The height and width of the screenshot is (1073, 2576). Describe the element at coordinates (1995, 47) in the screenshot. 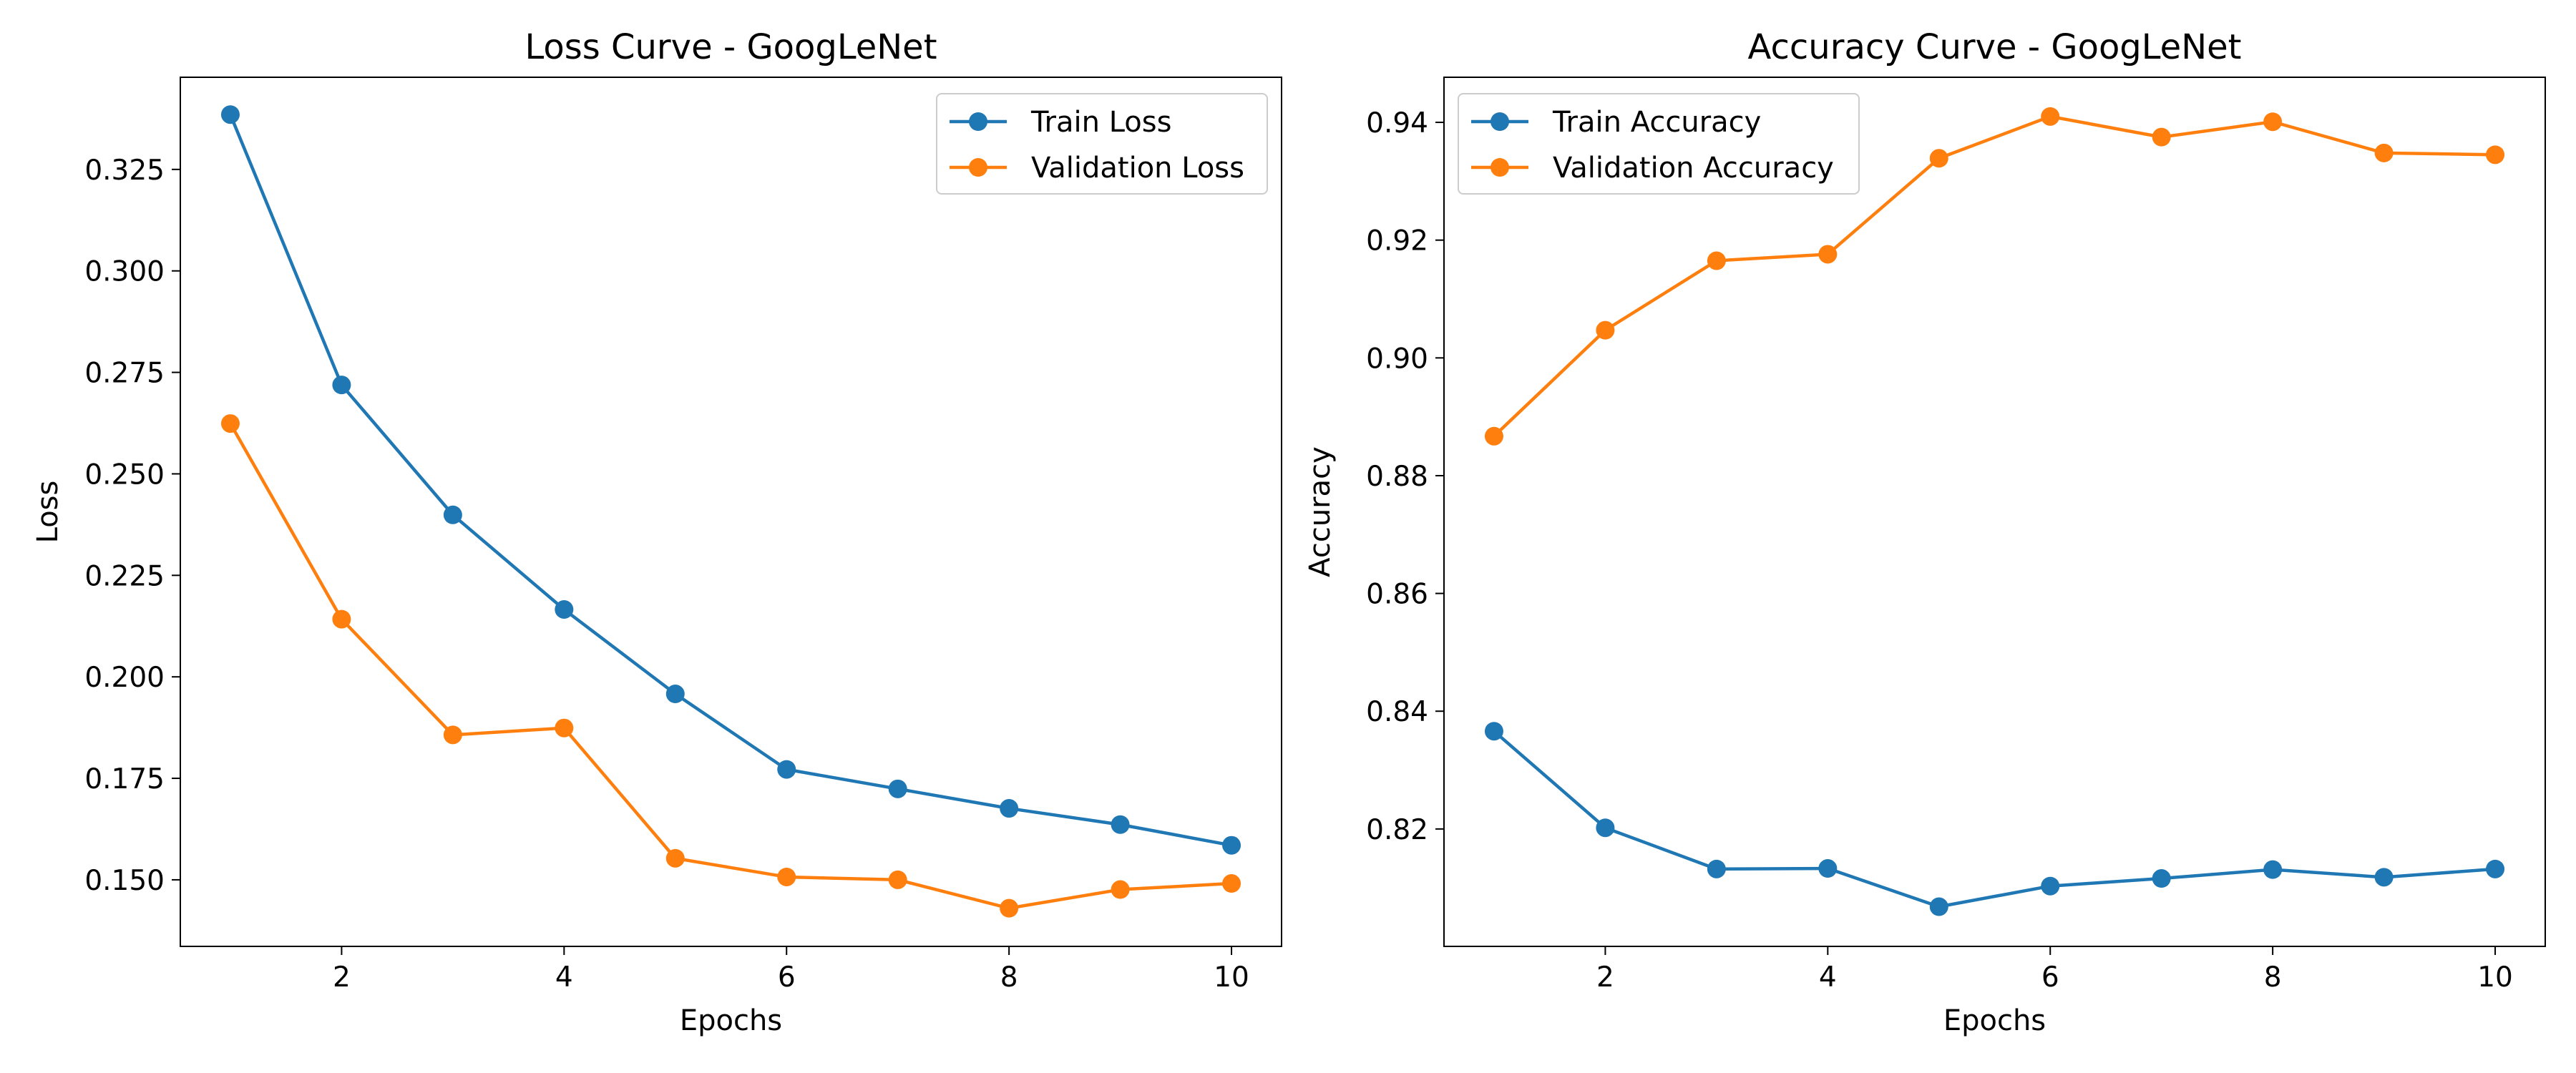

I see `accuracy-chart-title: Accuracy Curve - GoogLeNet` at that location.